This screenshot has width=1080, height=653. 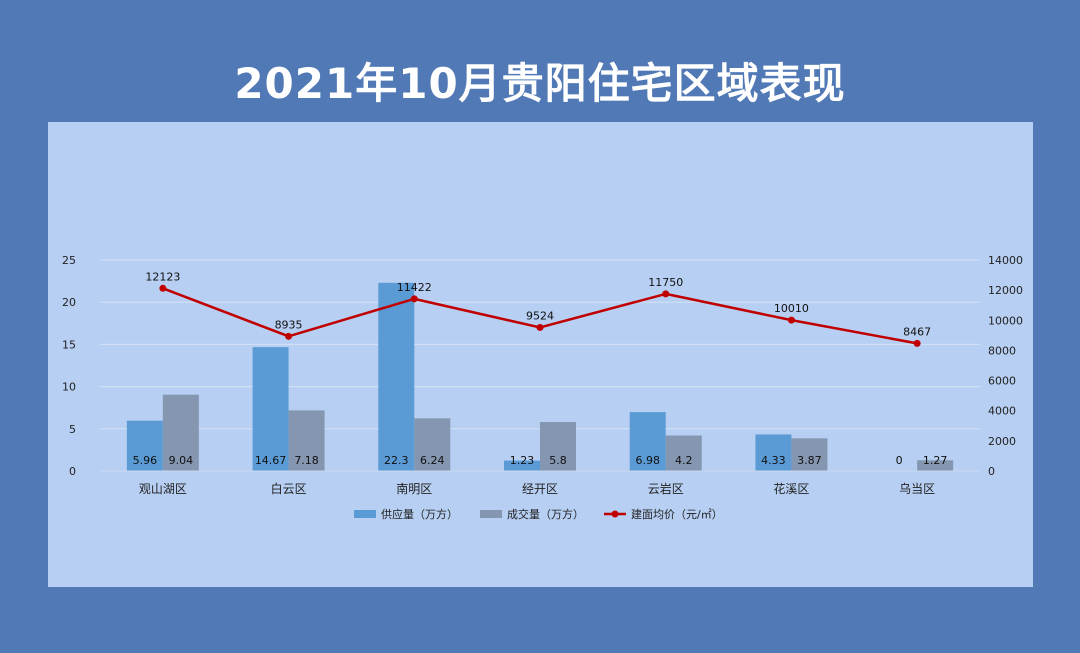 I want to click on left-axis-tick-label: 25, so click(x=69, y=260).